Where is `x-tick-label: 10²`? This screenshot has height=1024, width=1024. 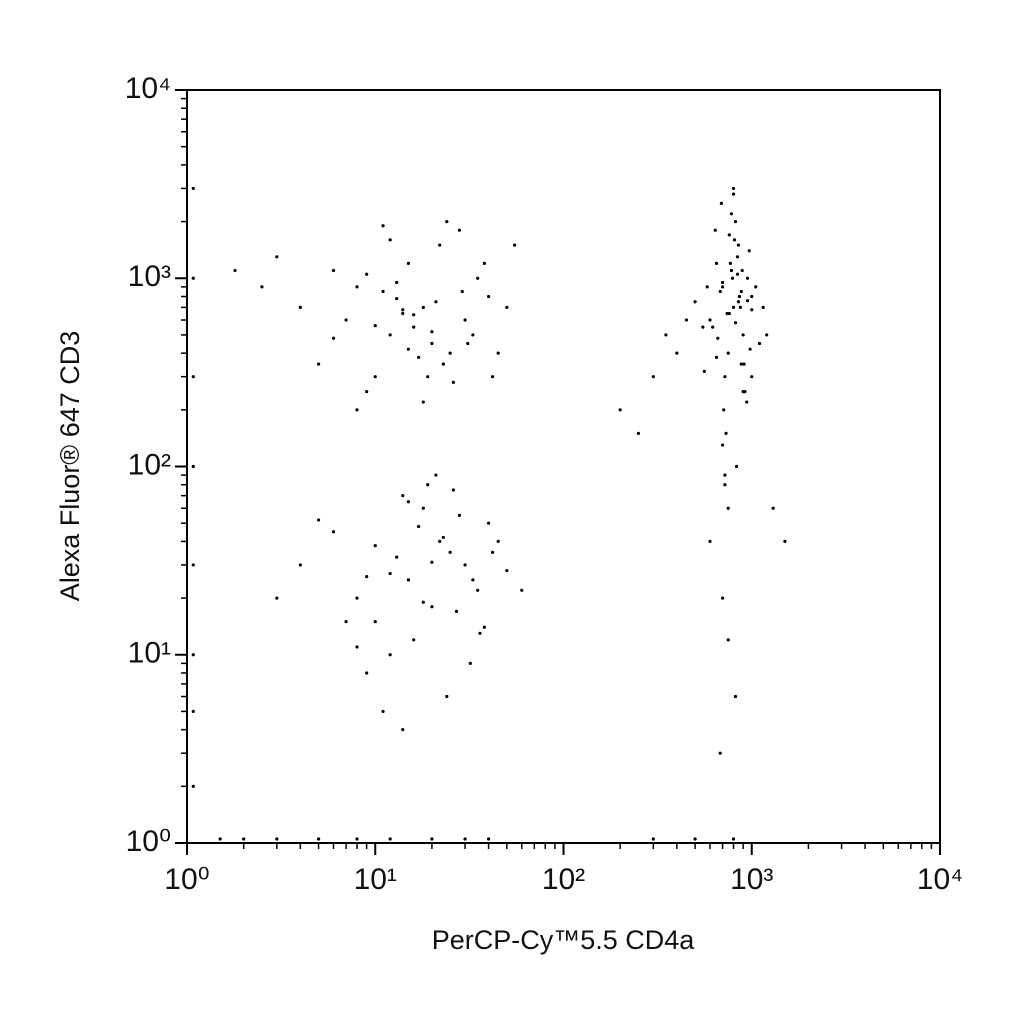 x-tick-label: 10² is located at coordinates (563, 879).